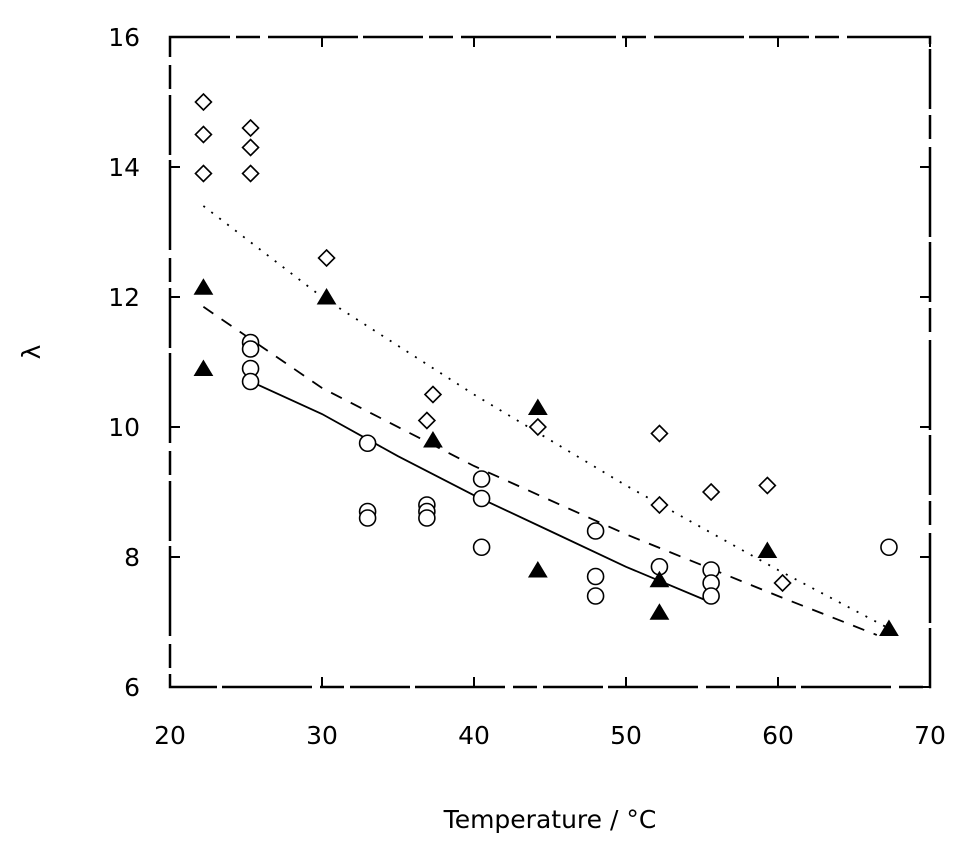 This screenshot has width=958, height=845. I want to click on y-tick-label: 12, so click(124, 297).